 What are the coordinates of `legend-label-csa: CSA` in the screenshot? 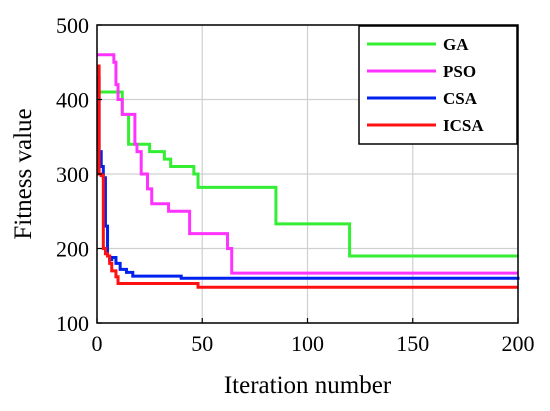 It's located at (460, 98).